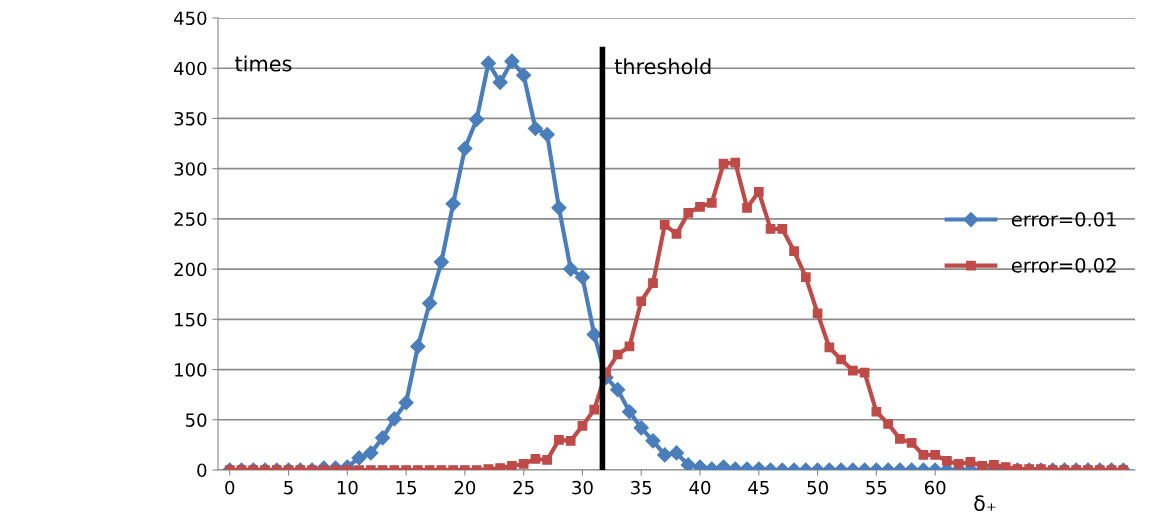 Image resolution: width=1159 pixels, height=525 pixels. I want to click on y-tick-label: 400, so click(190, 68).